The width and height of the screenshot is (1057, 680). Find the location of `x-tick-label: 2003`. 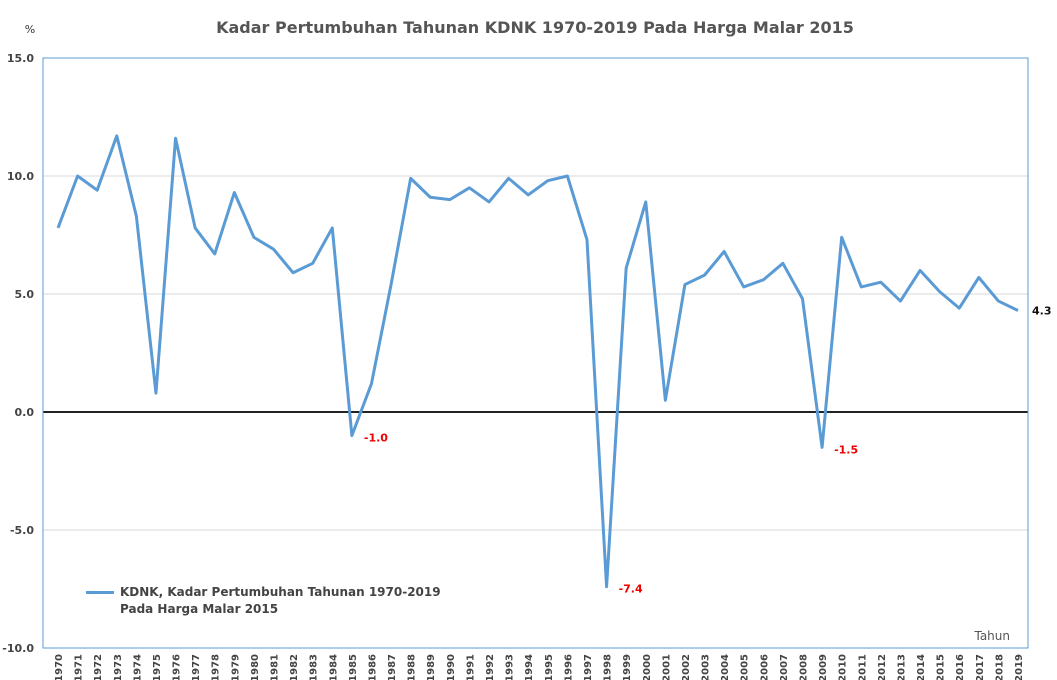

x-tick-label: 2003 is located at coordinates (706, 667).